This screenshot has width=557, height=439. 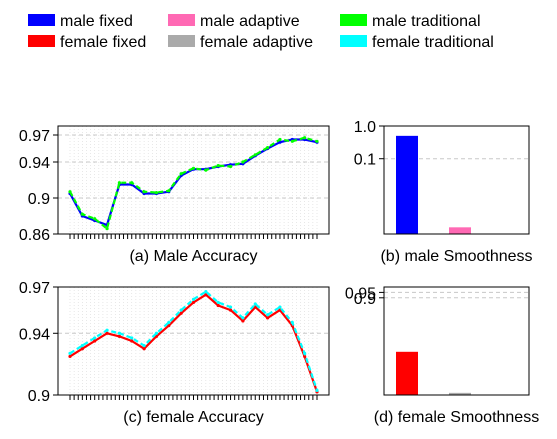 What do you see at coordinates (460, 230) in the screenshot?
I see `bar-male-adaptive` at bounding box center [460, 230].